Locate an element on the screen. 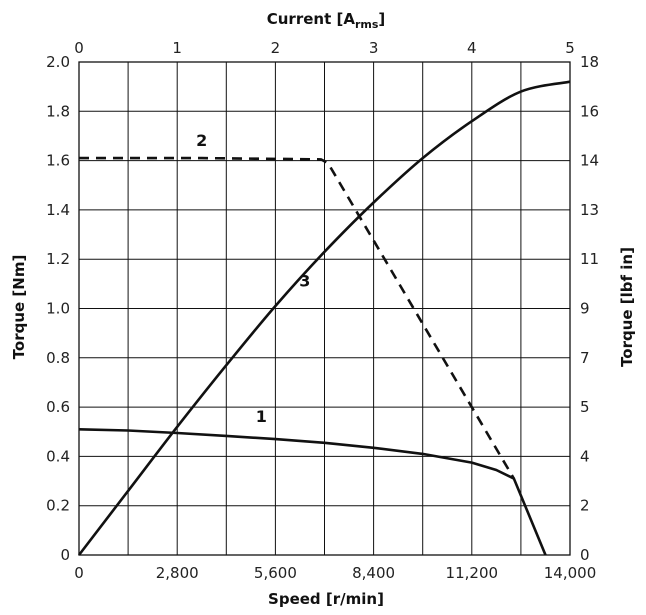 Image resolution: width=646 pixels, height=615 pixels. right-tick-label: 5 is located at coordinates (585, 407).